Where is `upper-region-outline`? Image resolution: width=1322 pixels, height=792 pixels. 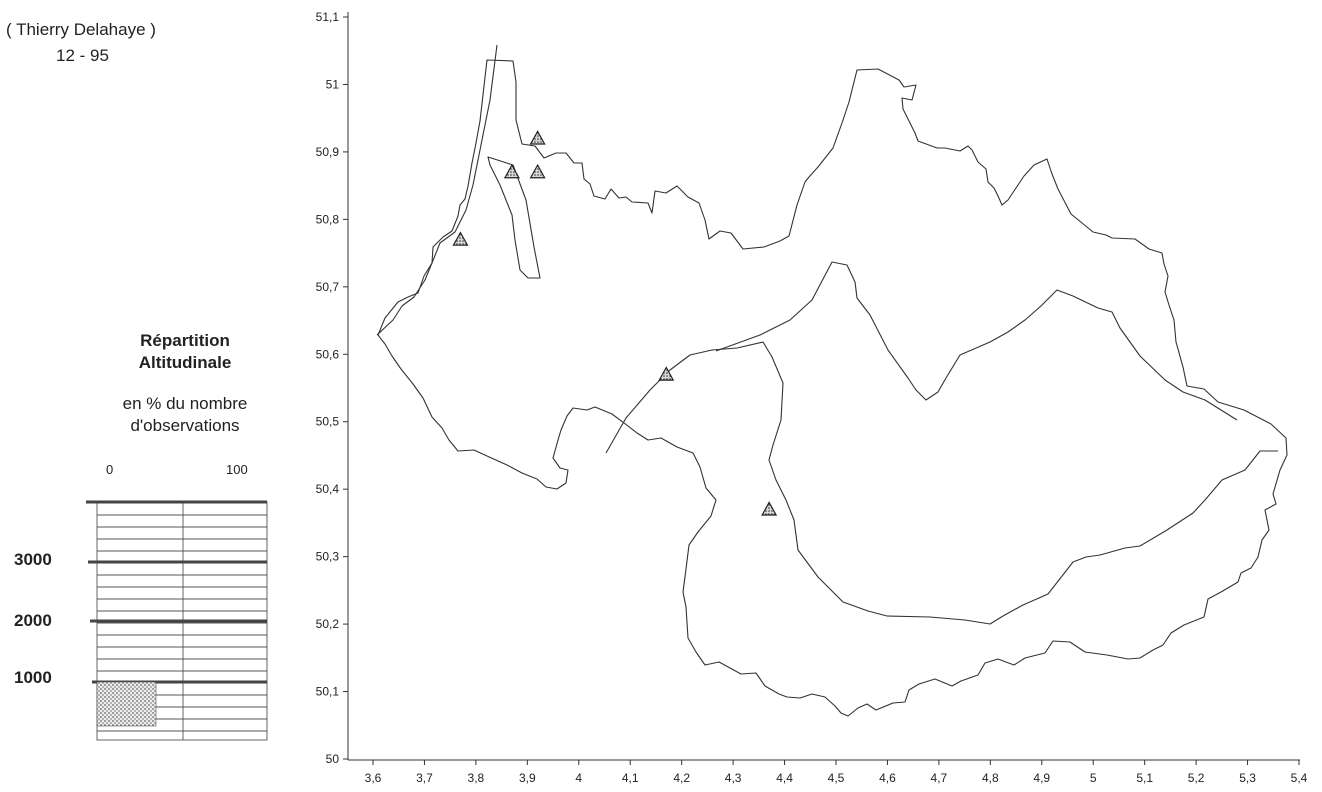 upper-region-outline is located at coordinates (976, 341).